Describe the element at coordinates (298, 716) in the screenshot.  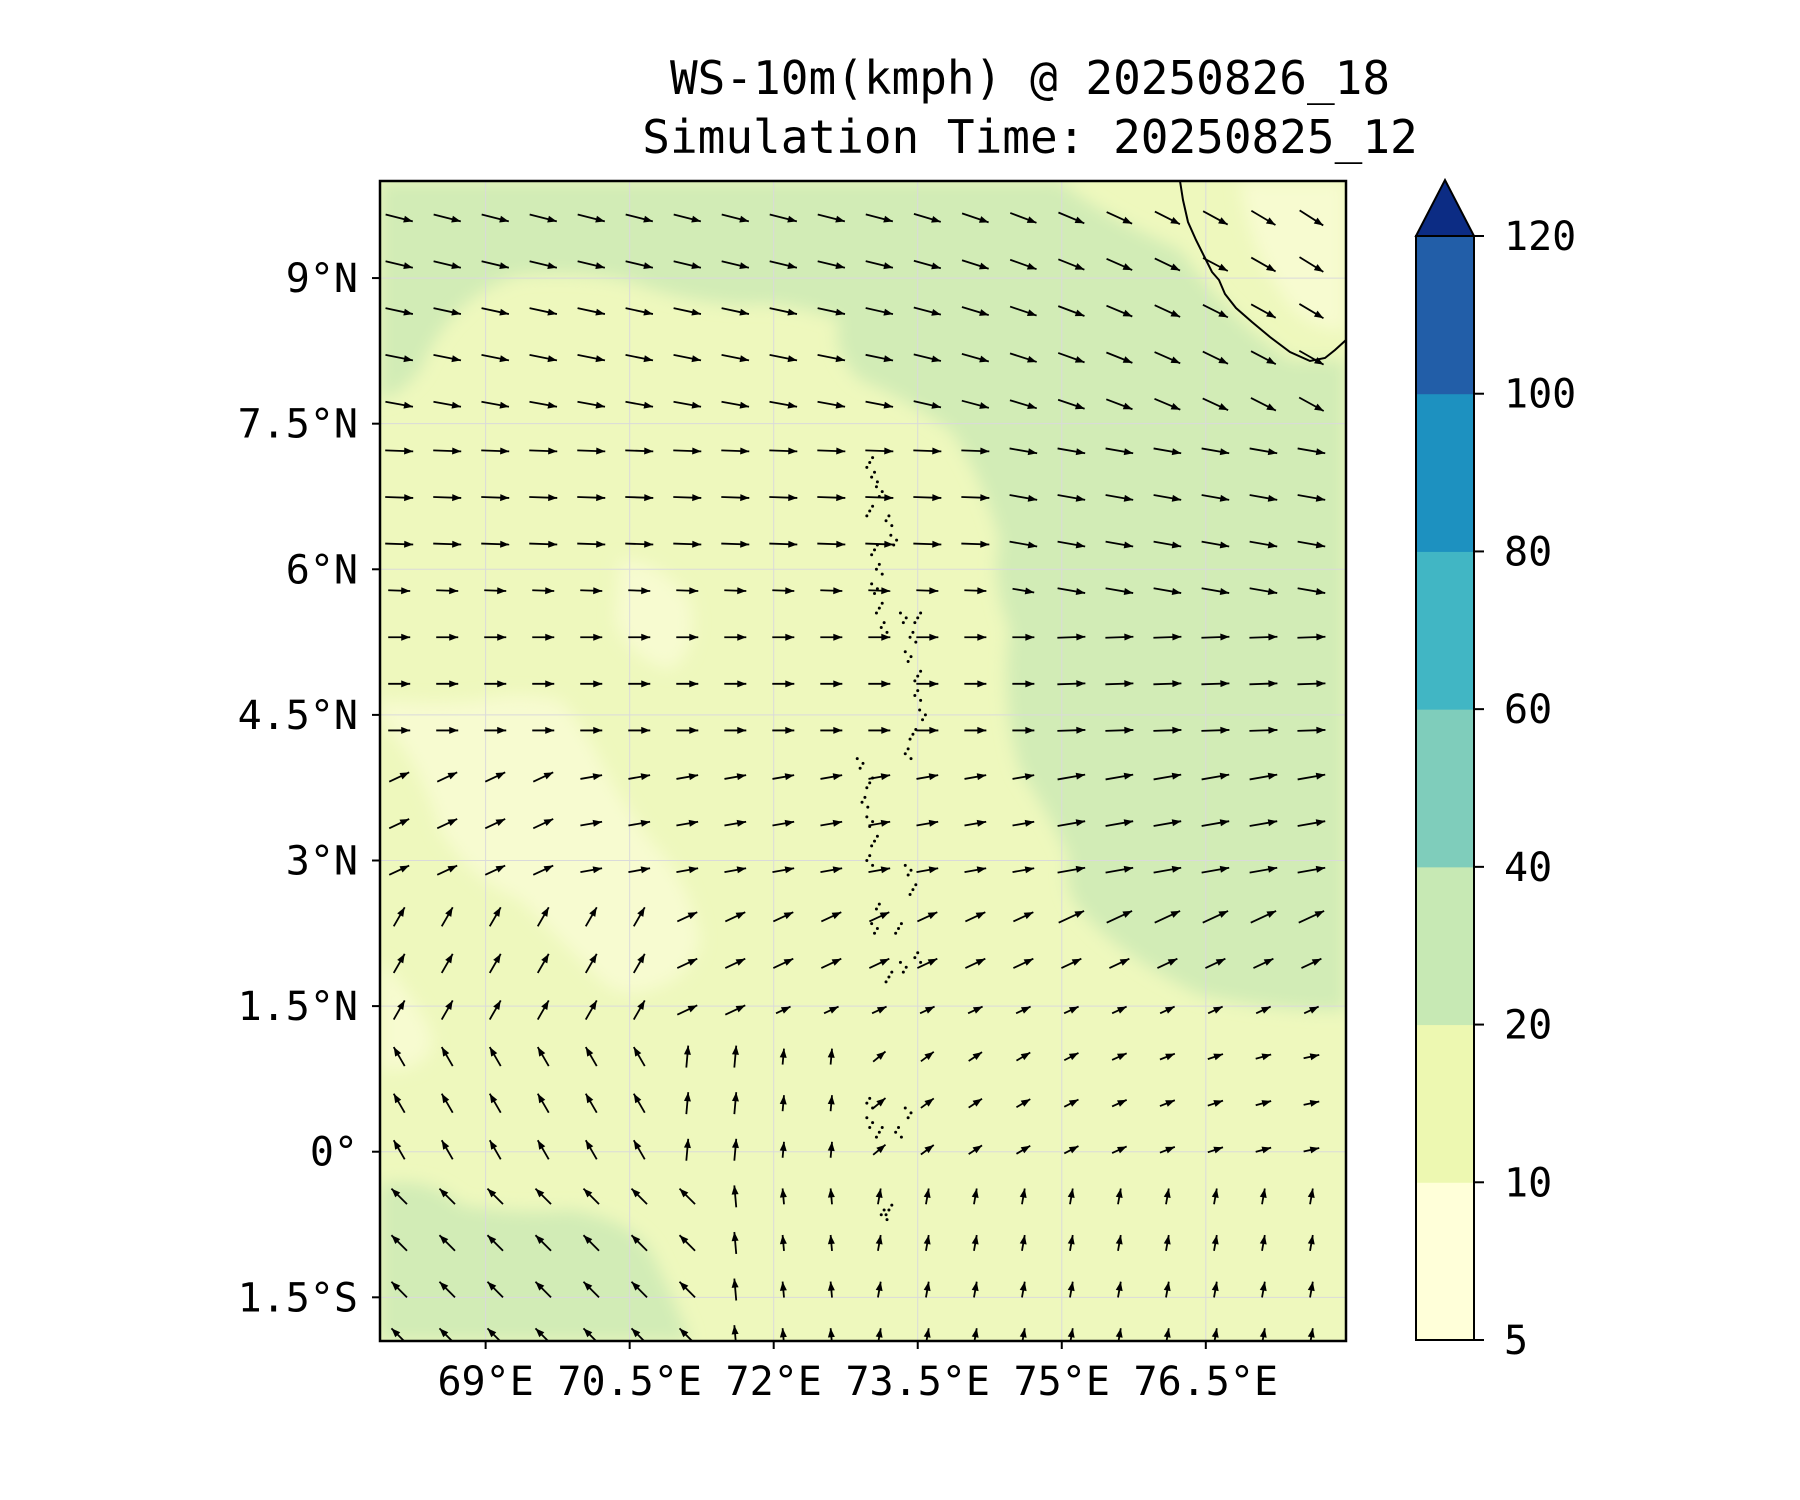
I see `lat-tick-label: 4.5°N` at that location.